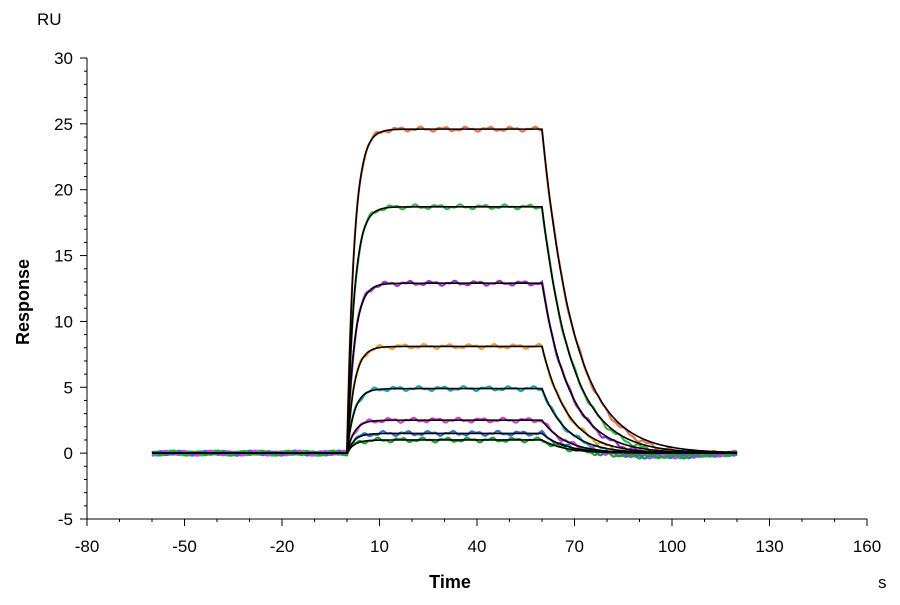  I want to click on x-tick-label: -20, so click(282, 546).